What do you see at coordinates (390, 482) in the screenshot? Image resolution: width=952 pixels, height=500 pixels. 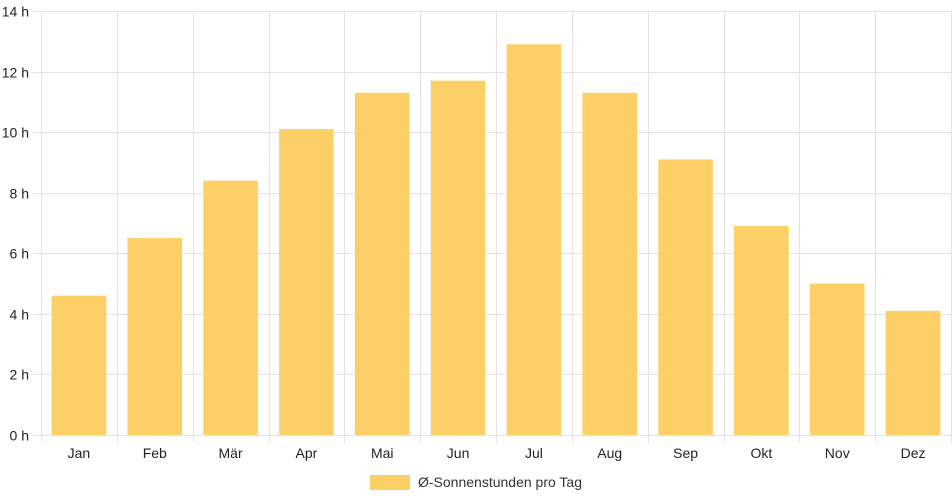 I see `legend-swatch` at bounding box center [390, 482].